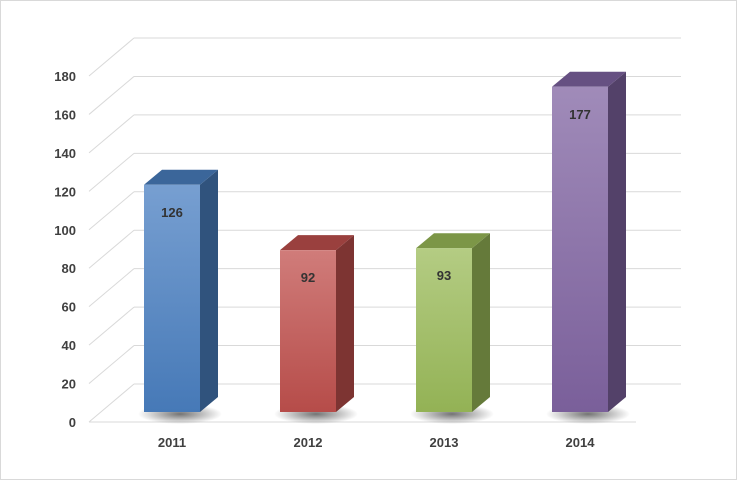 Image resolution: width=737 pixels, height=481 pixels. Describe the element at coordinates (65, 249) in the screenshot. I see `y-axis-ticks: 0 20 40 60 80 100 120 140 160 180` at that location.